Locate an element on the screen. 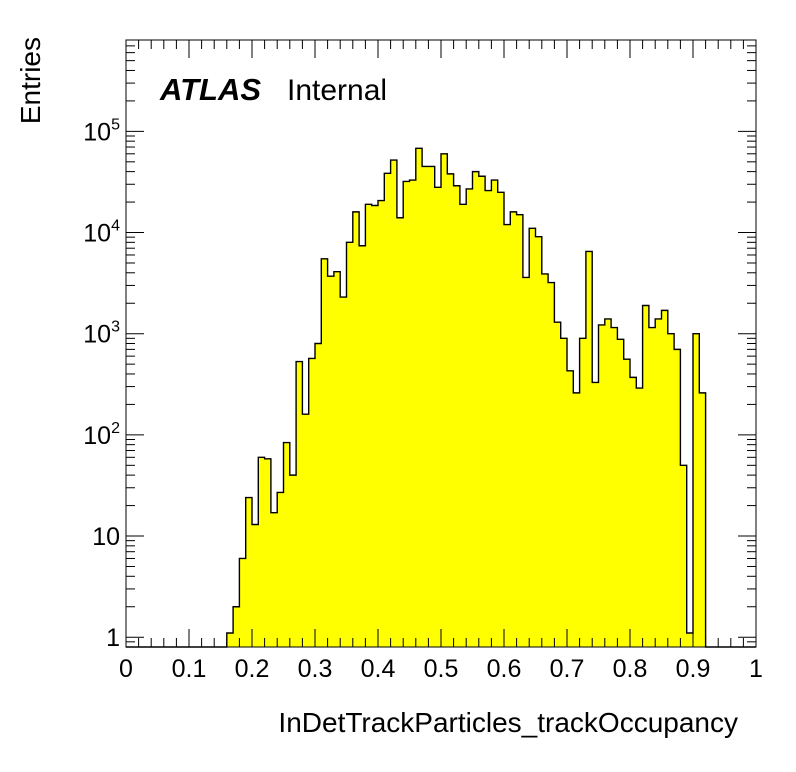  x-tick-label: 0.8 is located at coordinates (630, 669).